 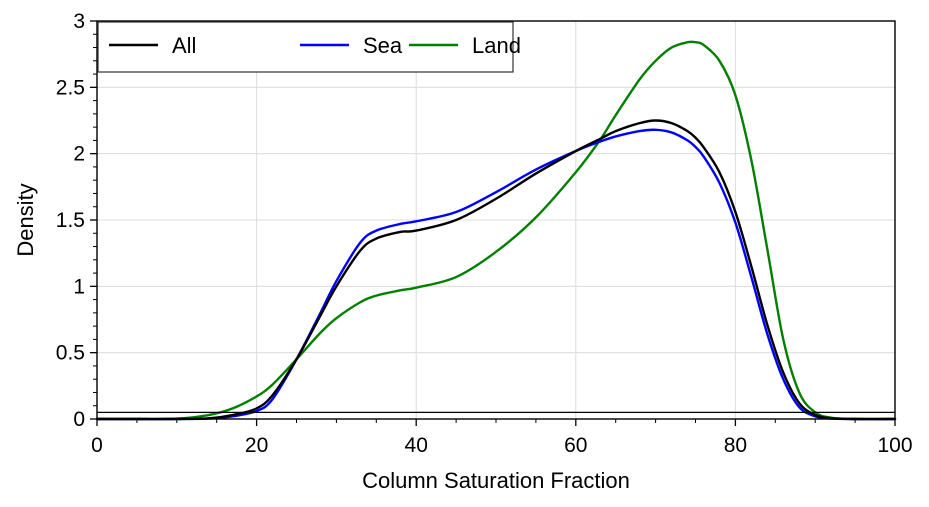 What do you see at coordinates (735, 445) in the screenshot?
I see `x-tick-label: 80` at bounding box center [735, 445].